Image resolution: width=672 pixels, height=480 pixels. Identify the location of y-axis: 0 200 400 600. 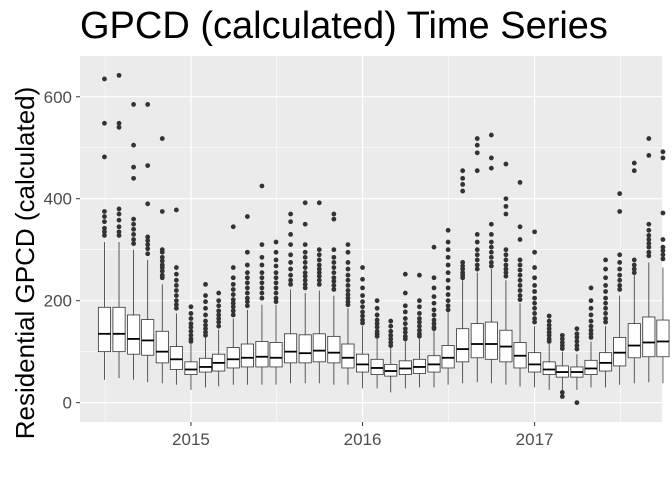
(62, 250).